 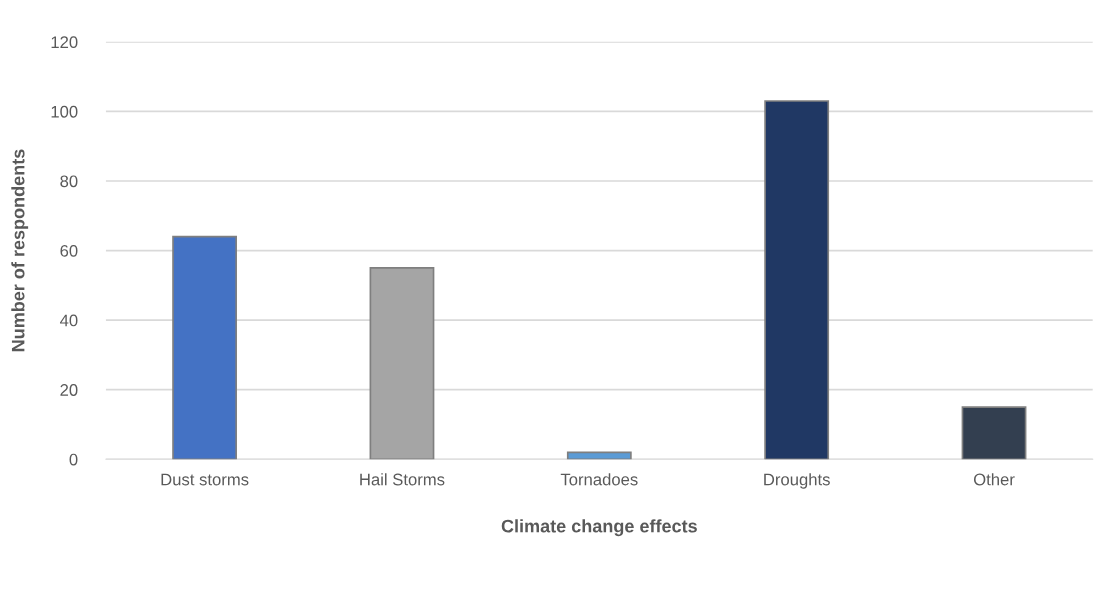 I want to click on y-tick-label: 0, so click(x=73, y=459).